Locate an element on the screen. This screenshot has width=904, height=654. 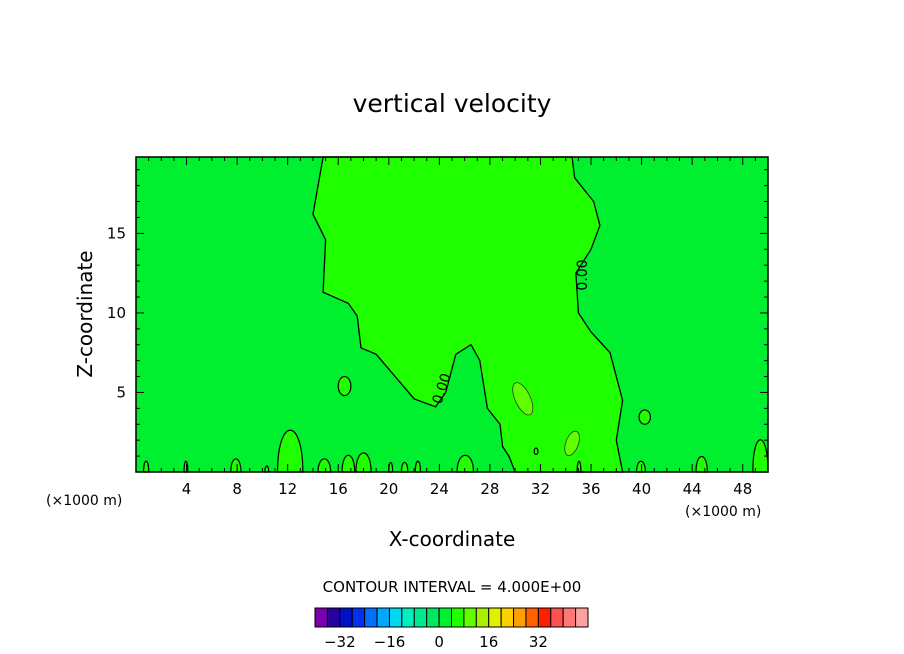
x-tick-label-40: 40 is located at coordinates (641, 489).